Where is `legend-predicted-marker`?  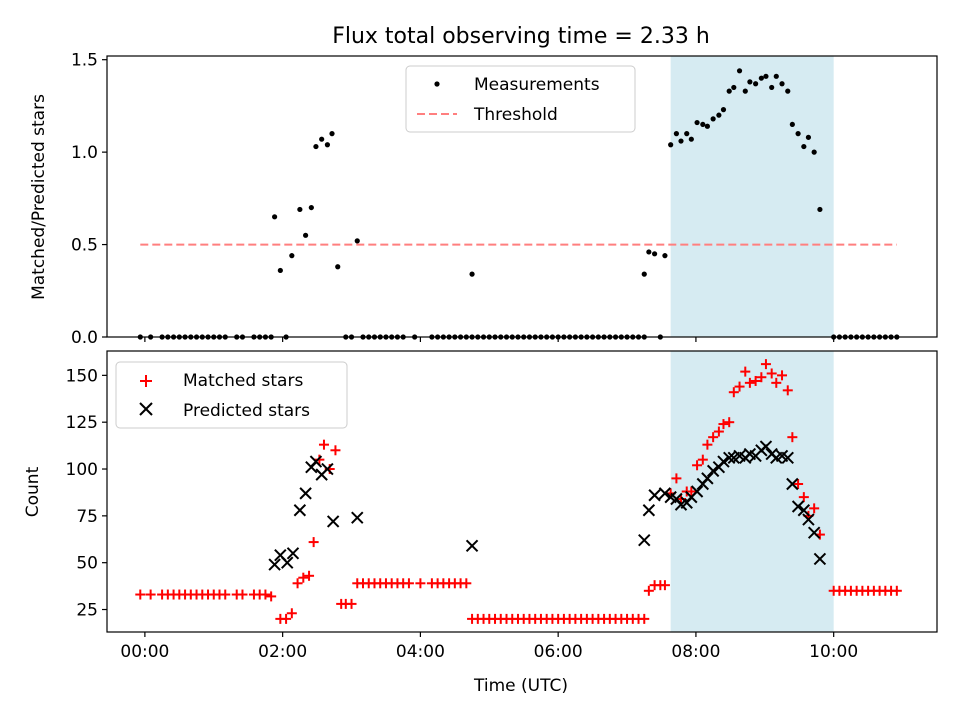
legend-predicted-marker is located at coordinates (146, 409).